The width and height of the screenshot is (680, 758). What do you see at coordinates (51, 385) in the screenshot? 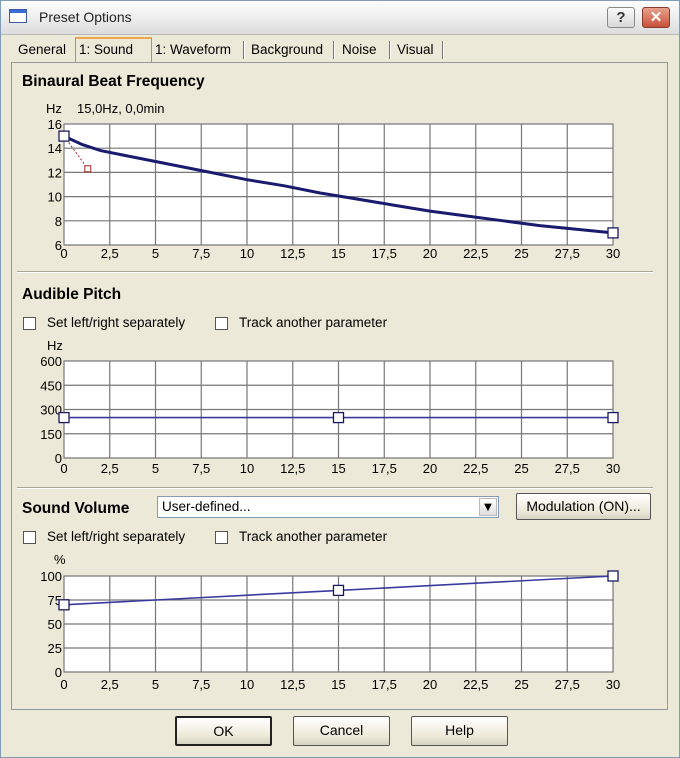
I see `y-tick-label: 450` at bounding box center [51, 385].